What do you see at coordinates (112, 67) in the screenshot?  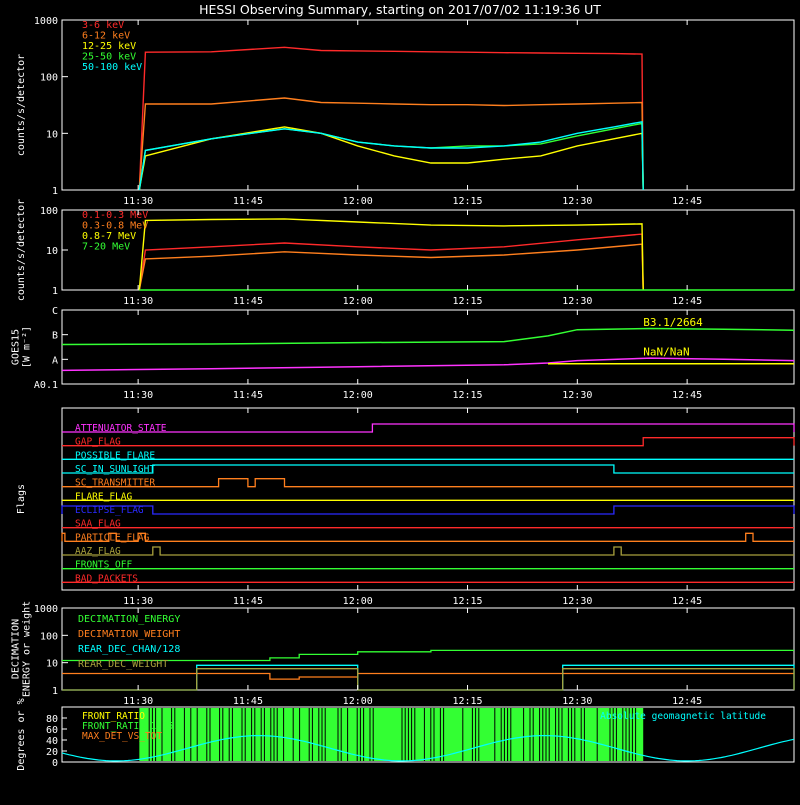 I see `legend-entry: 50-100 keV` at bounding box center [112, 67].